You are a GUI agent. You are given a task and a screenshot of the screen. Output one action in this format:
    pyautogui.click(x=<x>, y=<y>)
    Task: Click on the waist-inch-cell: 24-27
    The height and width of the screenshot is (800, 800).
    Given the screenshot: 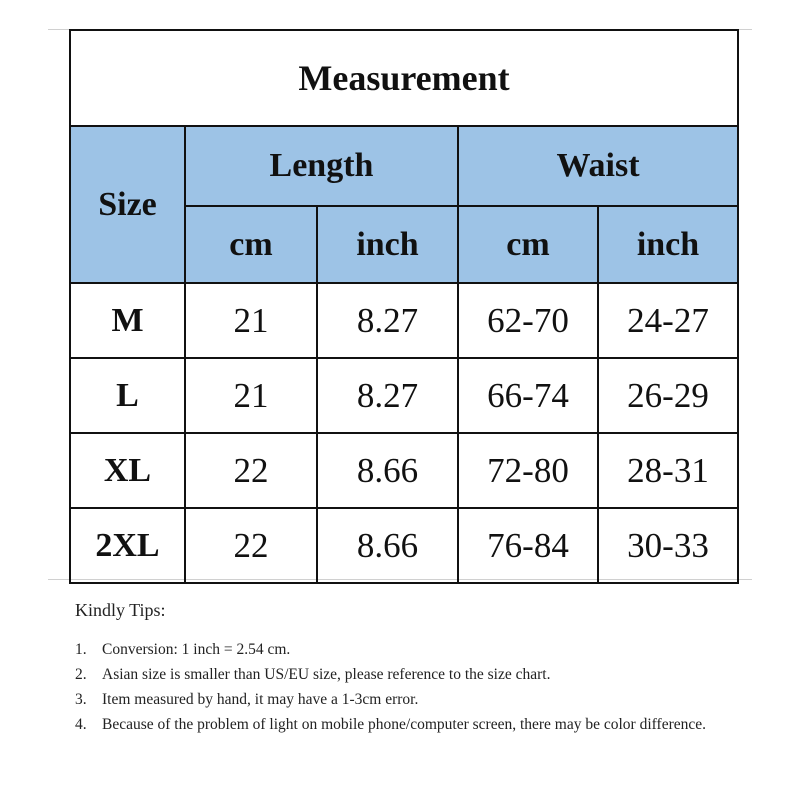 What is the action you would take?
    pyautogui.click(x=668, y=320)
    